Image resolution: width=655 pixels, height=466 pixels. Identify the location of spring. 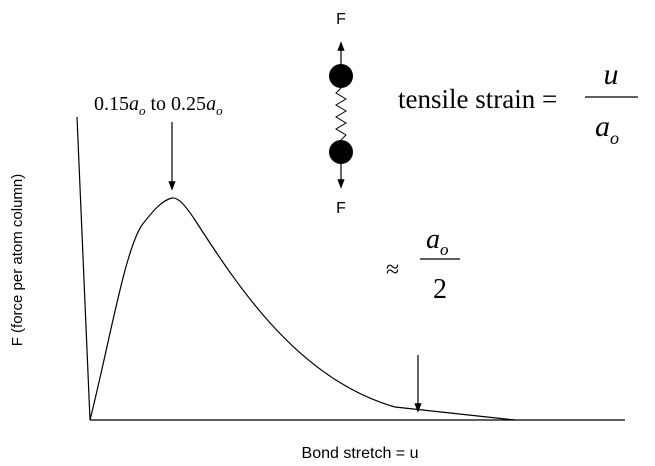
(341, 114).